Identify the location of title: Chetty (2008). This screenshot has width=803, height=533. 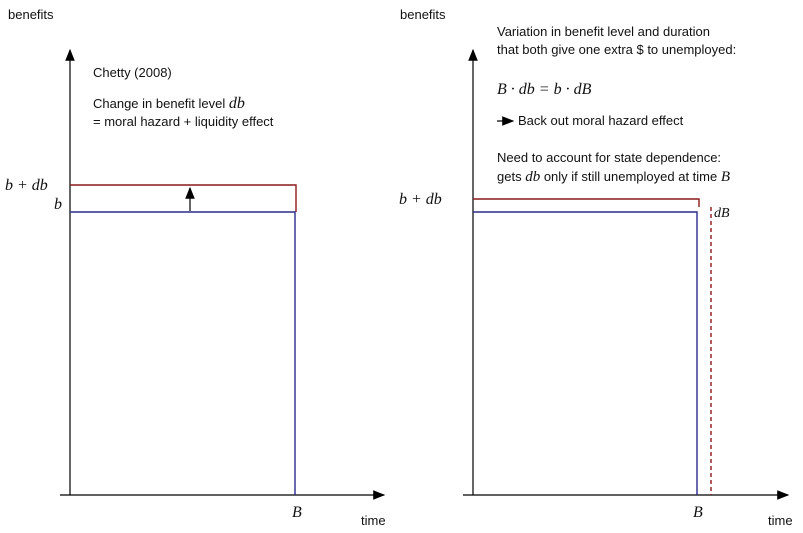
(132, 72).